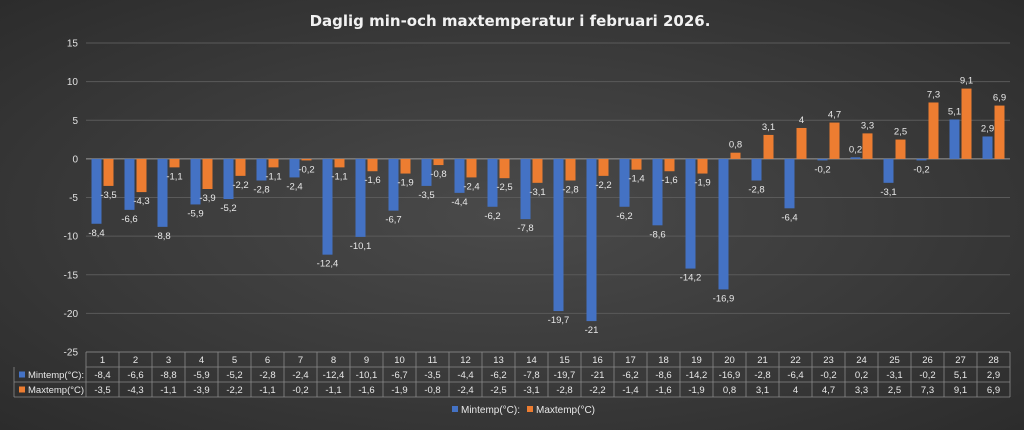 This screenshot has height=430, width=1024. Describe the element at coordinates (129, 219) in the screenshot. I see `min-temp-label: -6,6` at that location.